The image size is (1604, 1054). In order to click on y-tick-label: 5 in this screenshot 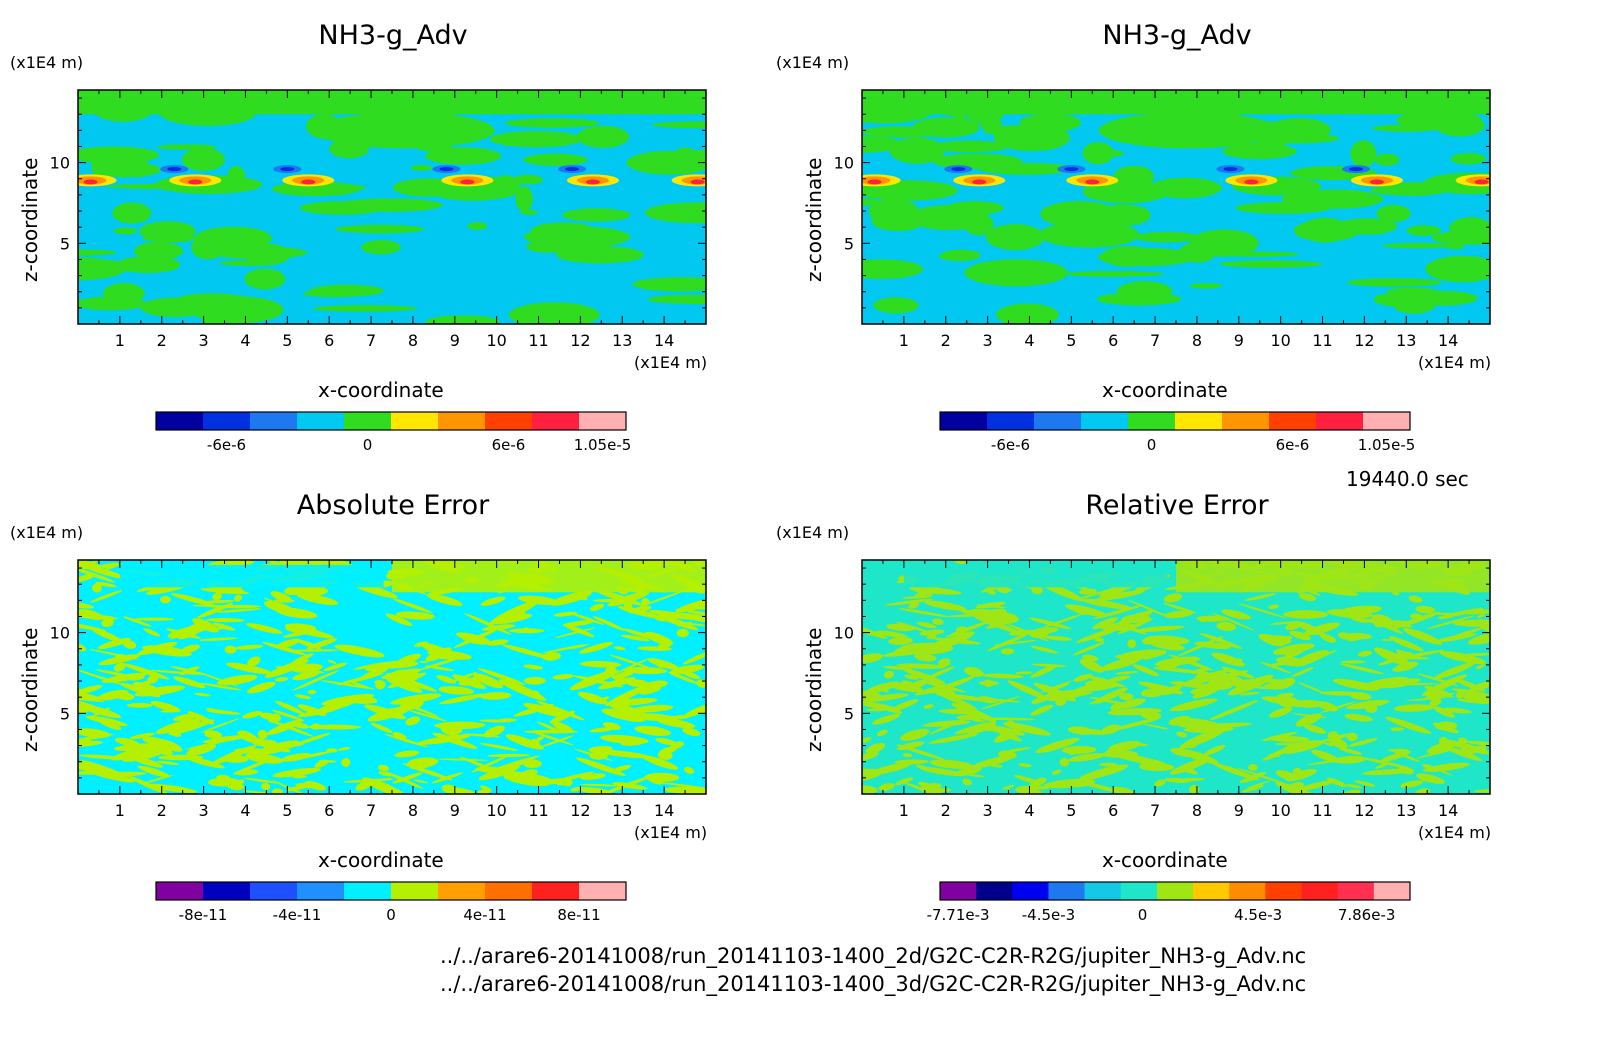, I will do `click(65, 243)`.